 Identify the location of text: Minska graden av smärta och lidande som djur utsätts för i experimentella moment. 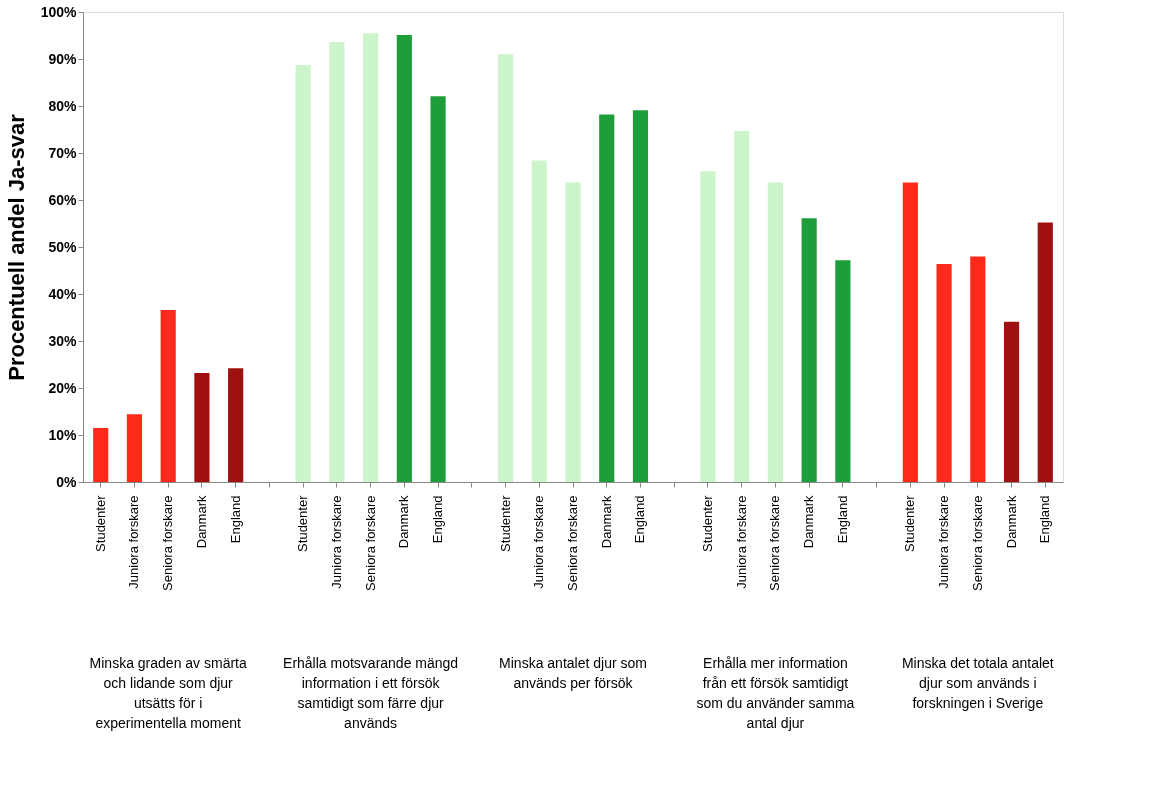
(168, 693).